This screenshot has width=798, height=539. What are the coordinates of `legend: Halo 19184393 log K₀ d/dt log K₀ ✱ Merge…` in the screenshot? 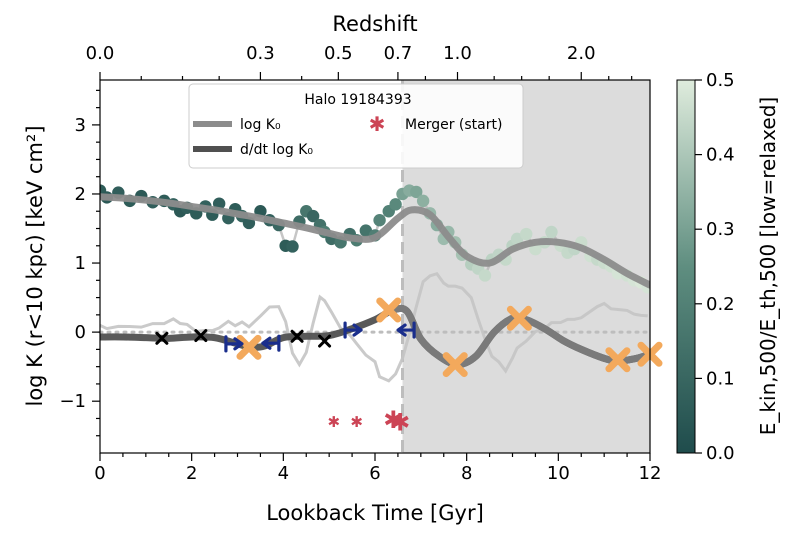 It's located at (356, 126).